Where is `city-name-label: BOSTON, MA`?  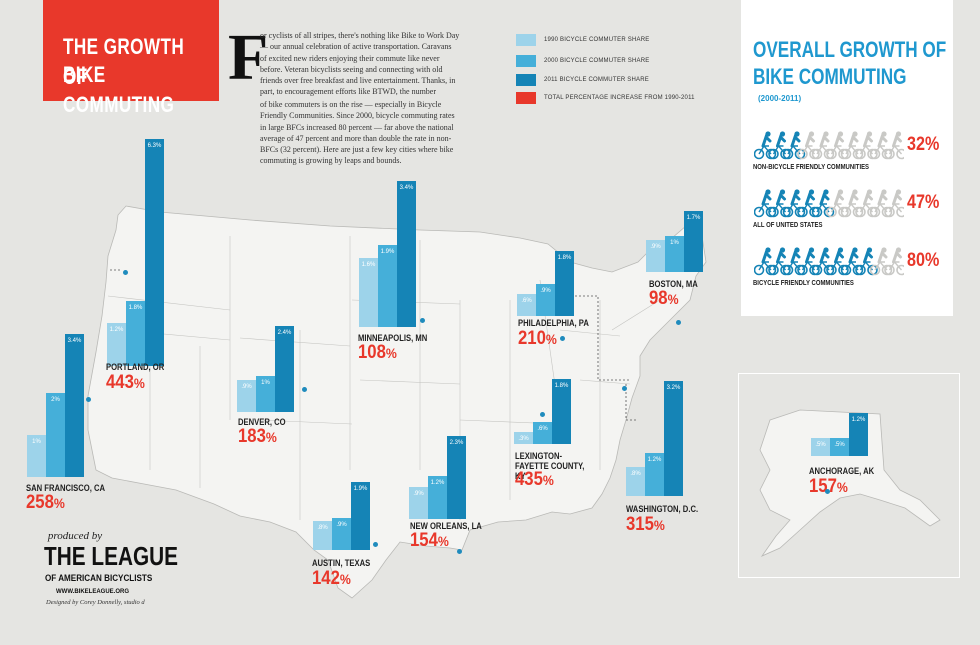 city-name-label: BOSTON, MA is located at coordinates (673, 284).